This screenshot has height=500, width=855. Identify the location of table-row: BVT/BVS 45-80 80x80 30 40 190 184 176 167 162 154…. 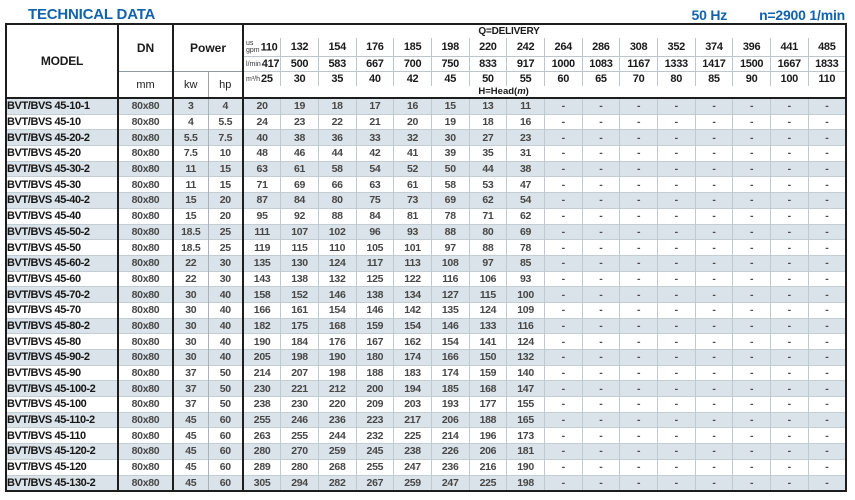
(426, 341).